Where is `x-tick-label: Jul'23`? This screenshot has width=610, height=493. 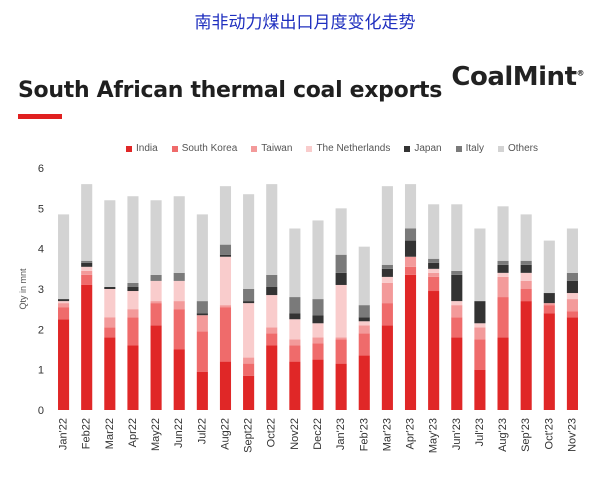 x-tick-label: Jul'23 is located at coordinates (480, 432).